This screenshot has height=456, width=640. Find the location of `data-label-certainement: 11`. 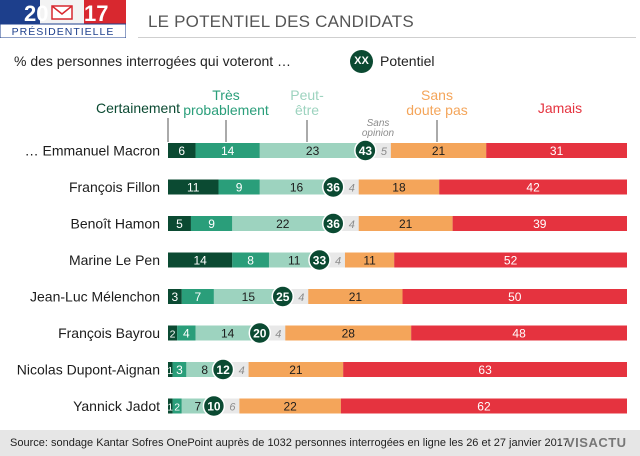

data-label-certainement: 11 is located at coordinates (193, 188).